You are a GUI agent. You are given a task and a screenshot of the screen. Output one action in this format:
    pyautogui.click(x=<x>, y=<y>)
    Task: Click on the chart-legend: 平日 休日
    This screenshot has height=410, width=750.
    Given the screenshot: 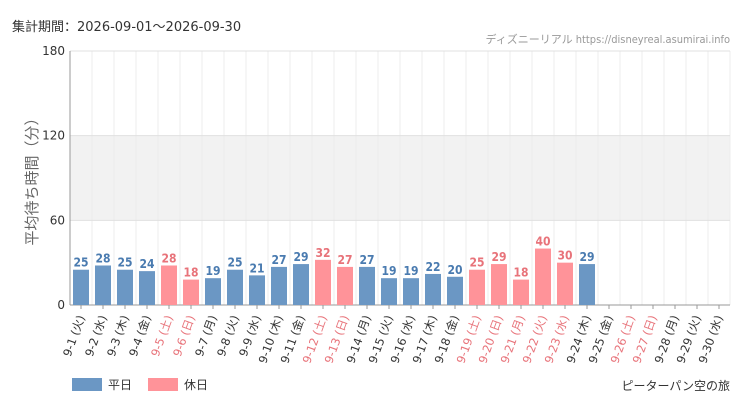 What is the action you would take?
    pyautogui.click(x=140, y=384)
    